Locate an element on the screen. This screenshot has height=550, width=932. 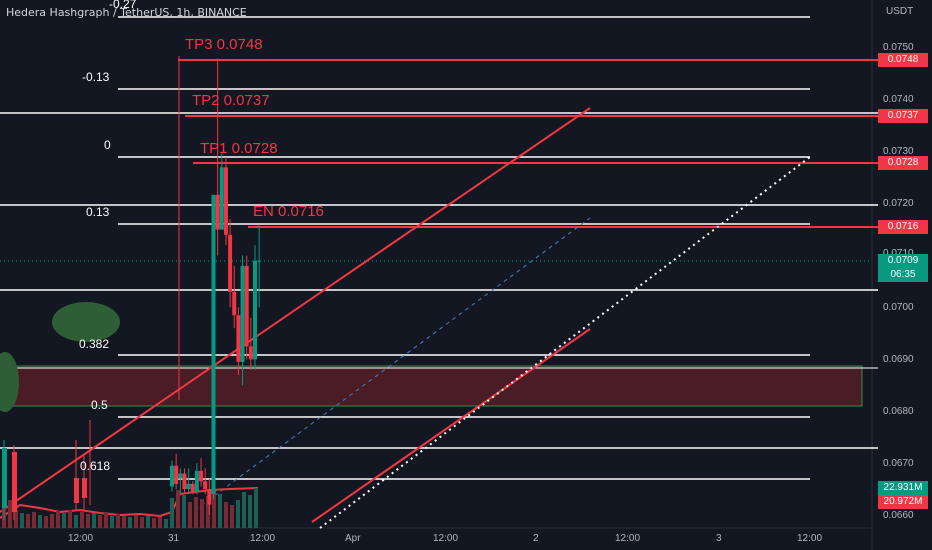
lead-in-candles is located at coordinates (46, 470).